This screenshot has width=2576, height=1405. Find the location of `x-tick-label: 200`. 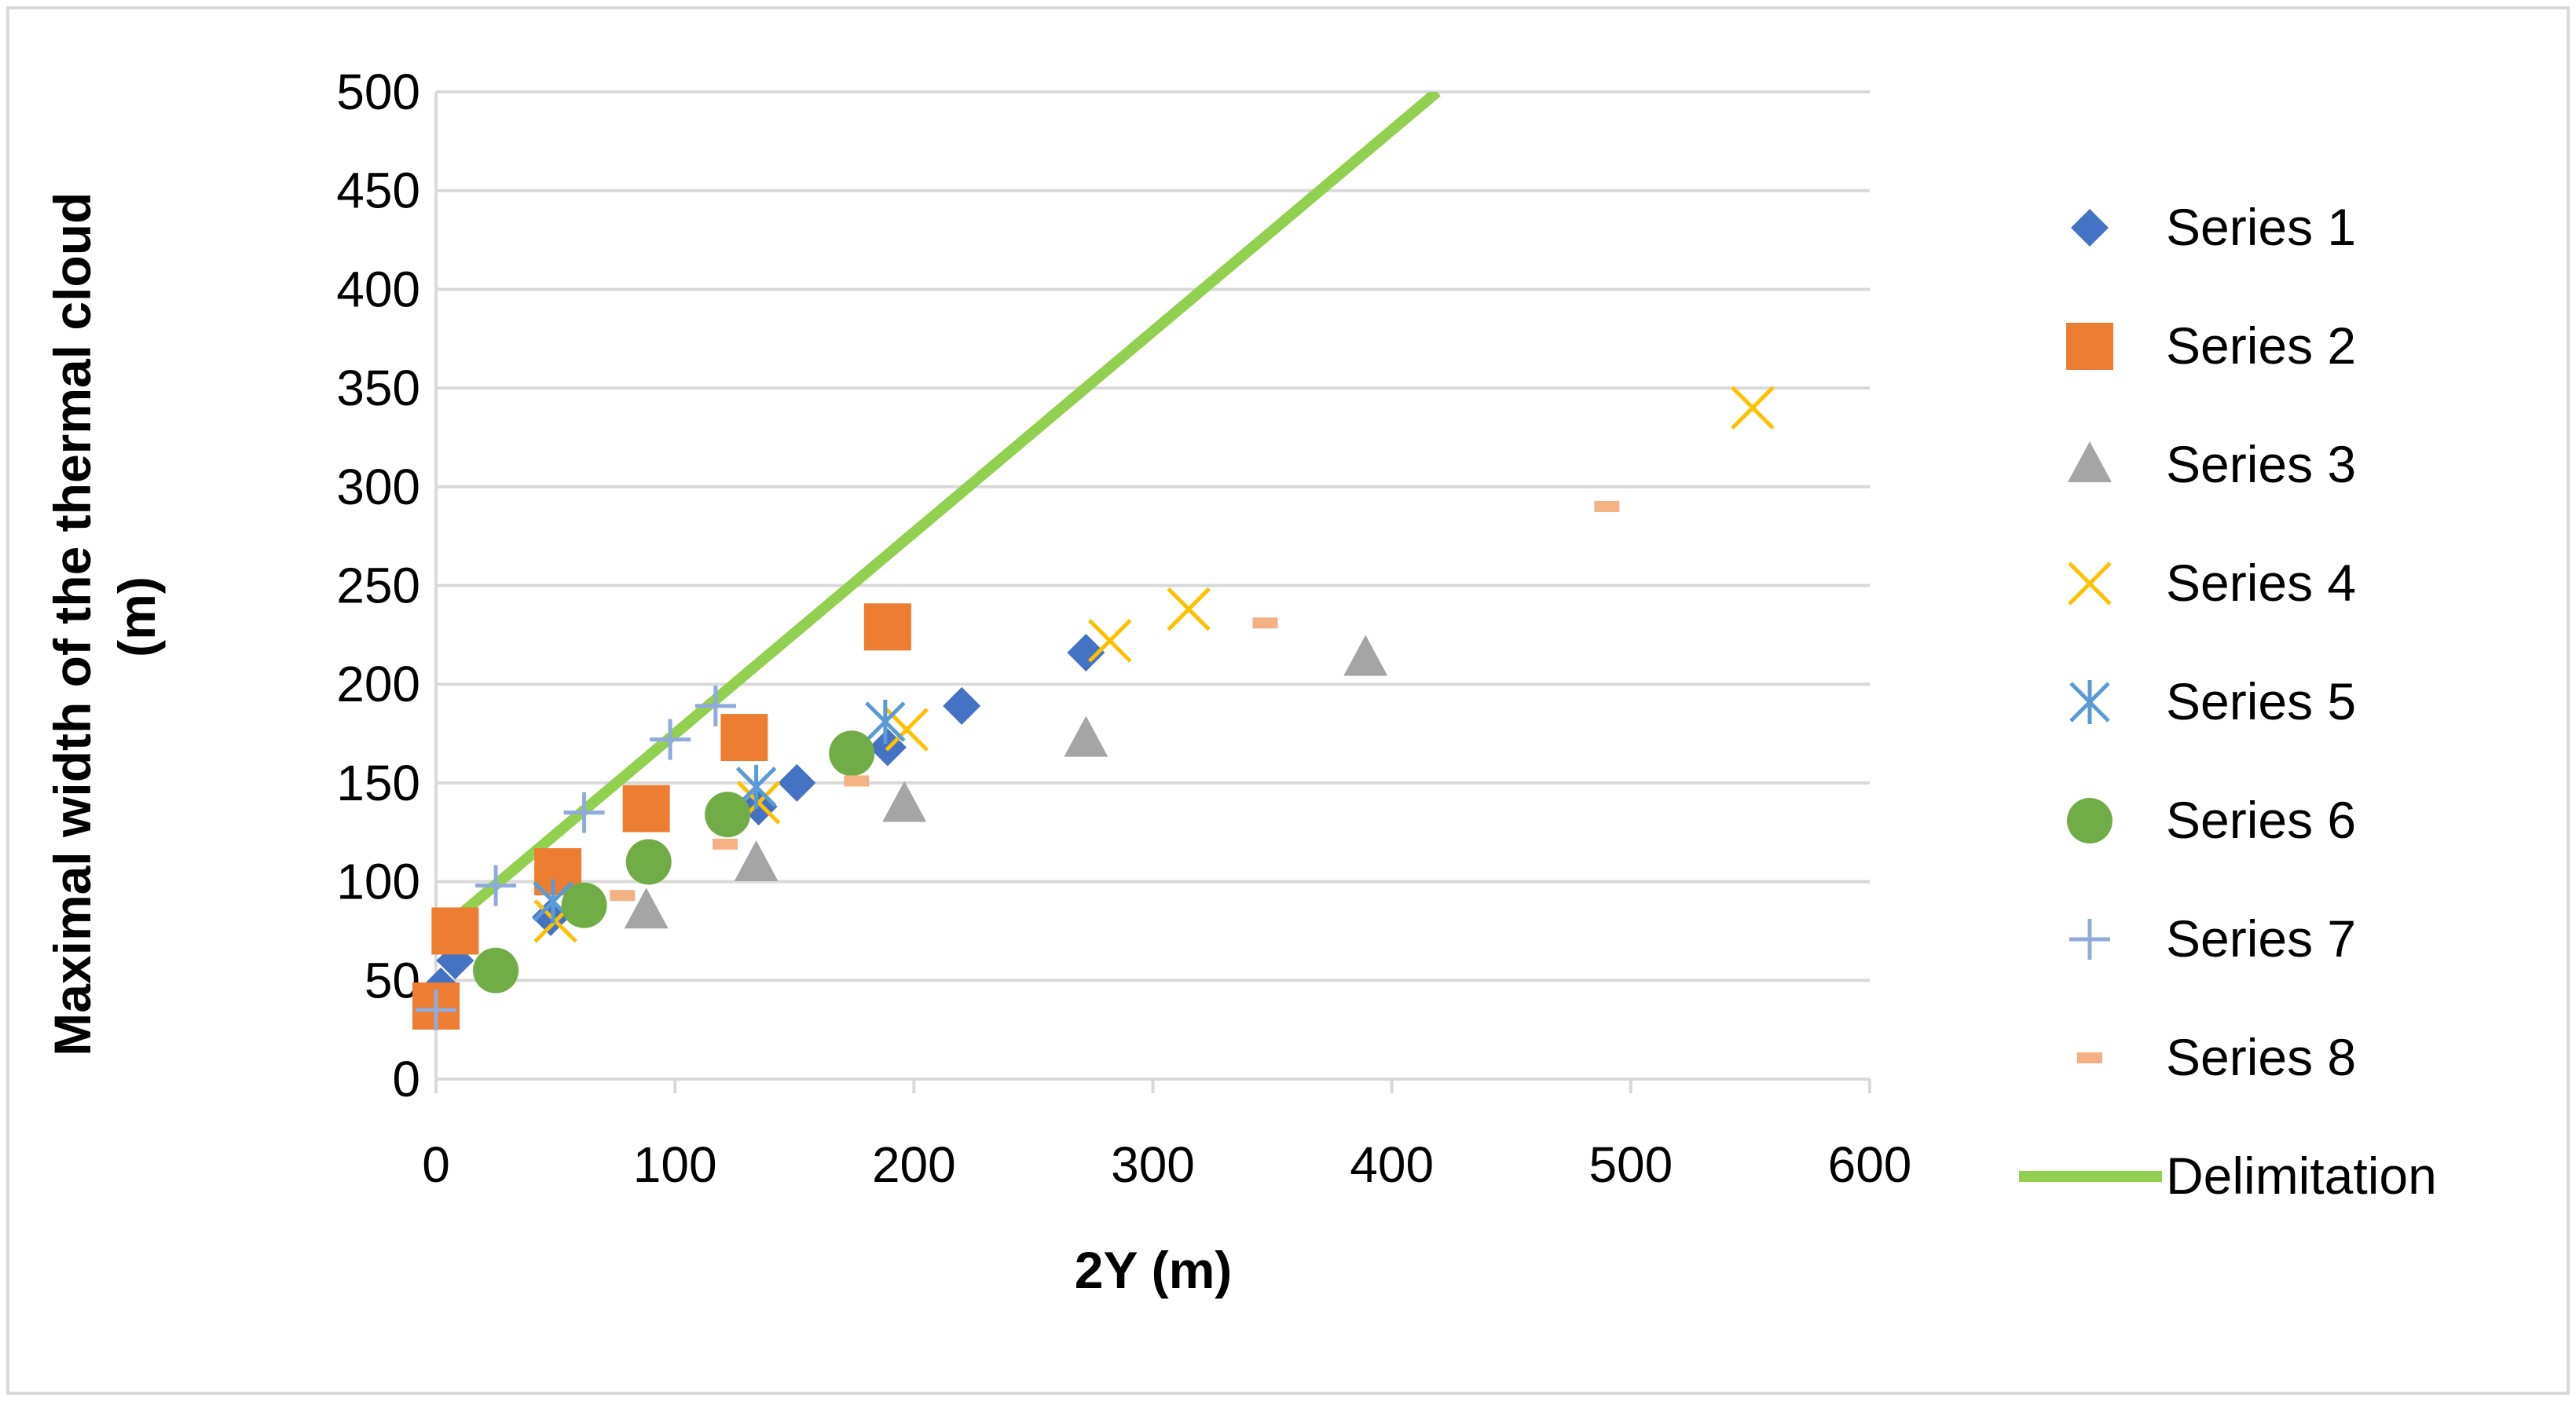

x-tick-label: 200 is located at coordinates (914, 1164).